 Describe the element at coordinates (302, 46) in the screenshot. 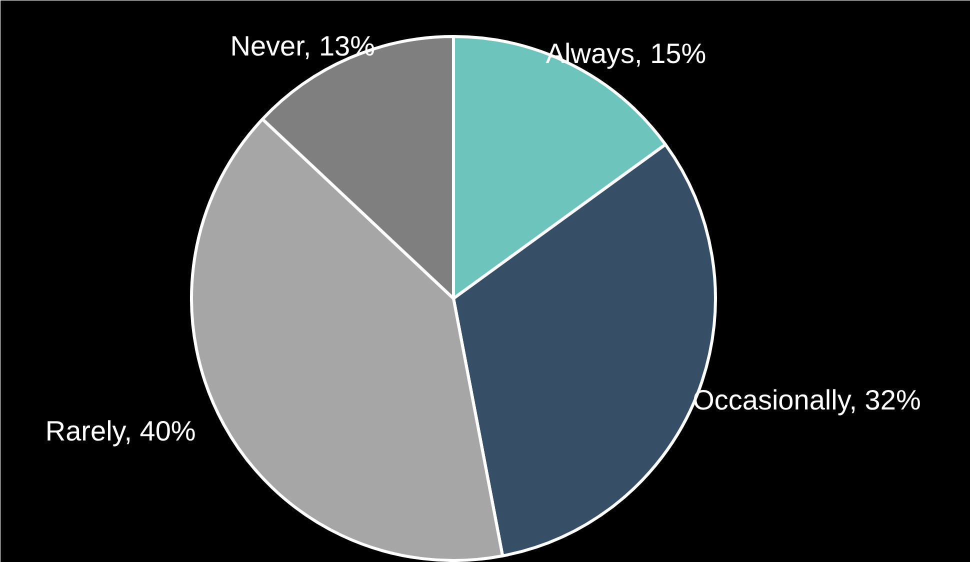

I see `slice-label: Never, 13%` at that location.